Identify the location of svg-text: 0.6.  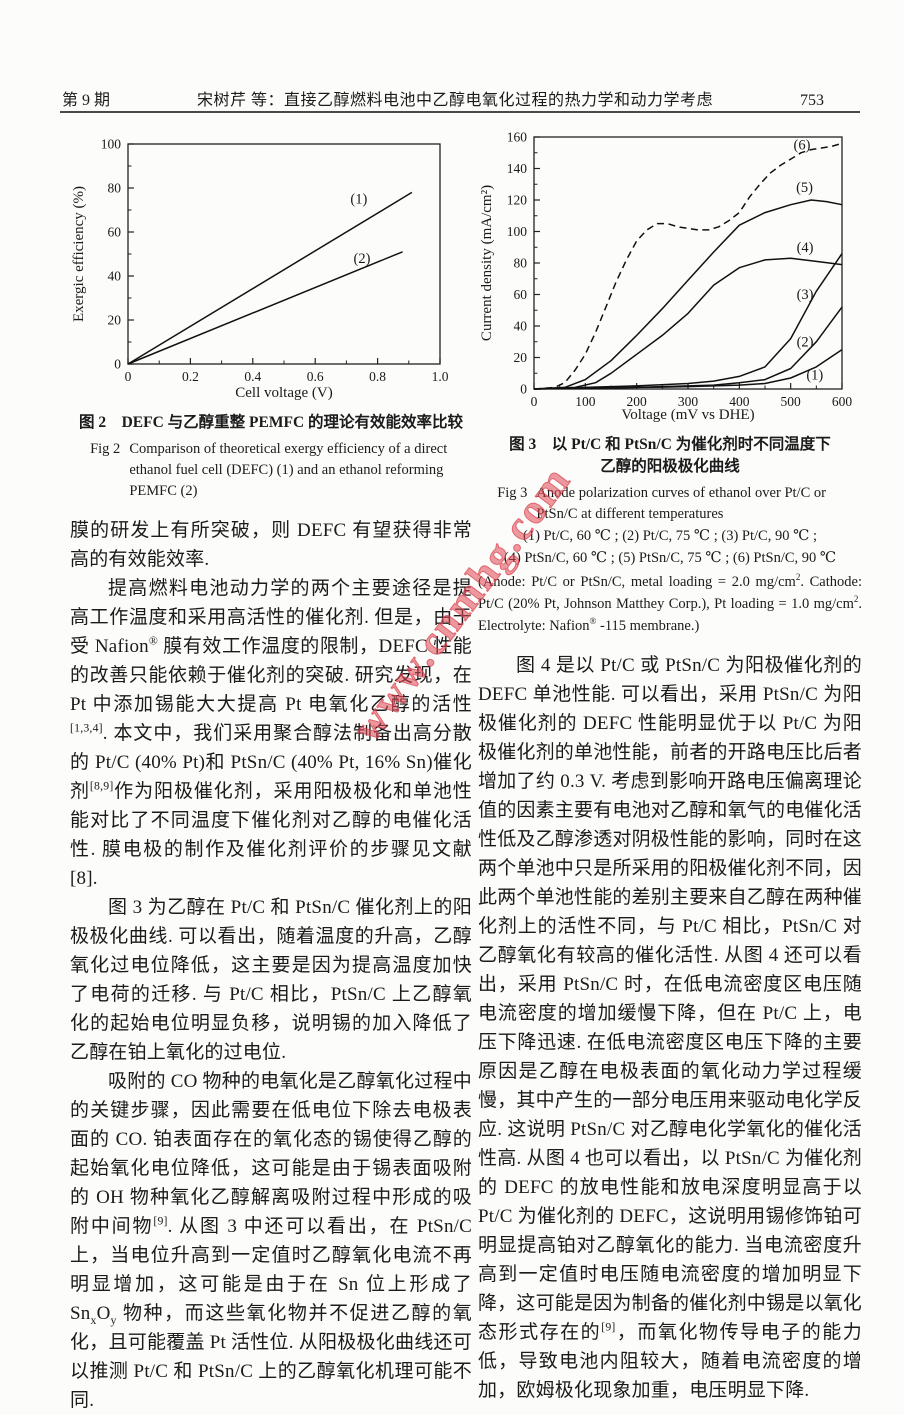
(315, 376).